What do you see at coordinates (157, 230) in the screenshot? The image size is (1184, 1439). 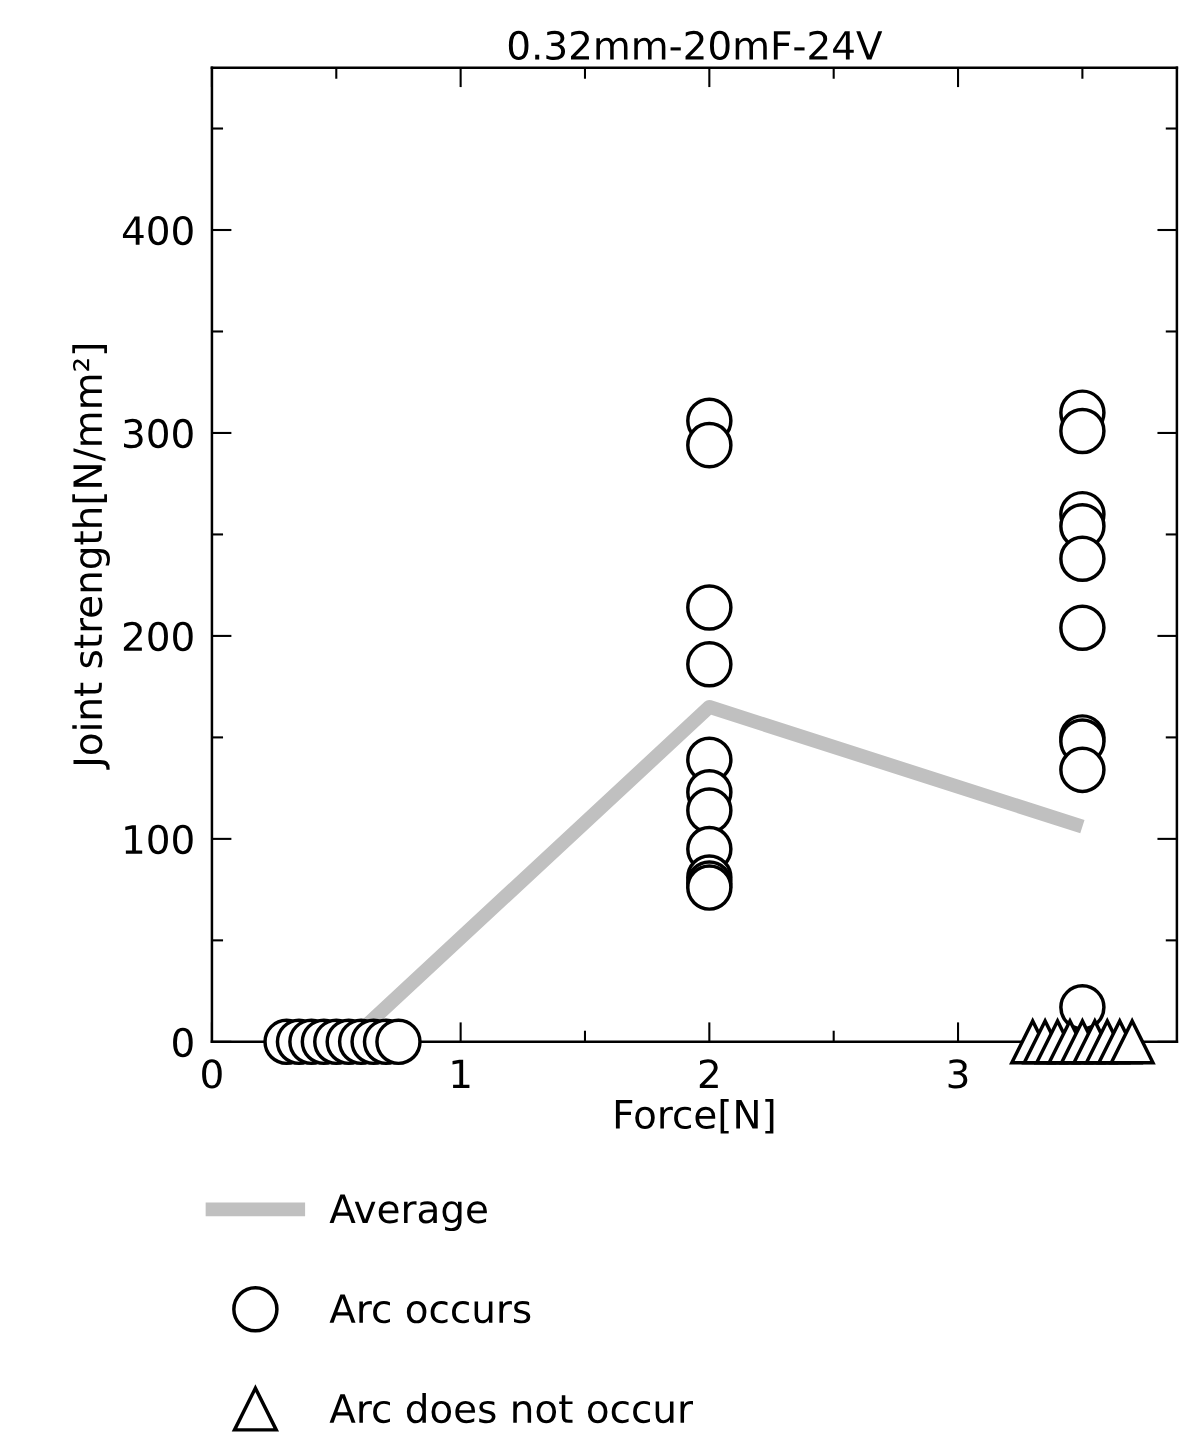 I see `y-tick-label: 400` at bounding box center [157, 230].